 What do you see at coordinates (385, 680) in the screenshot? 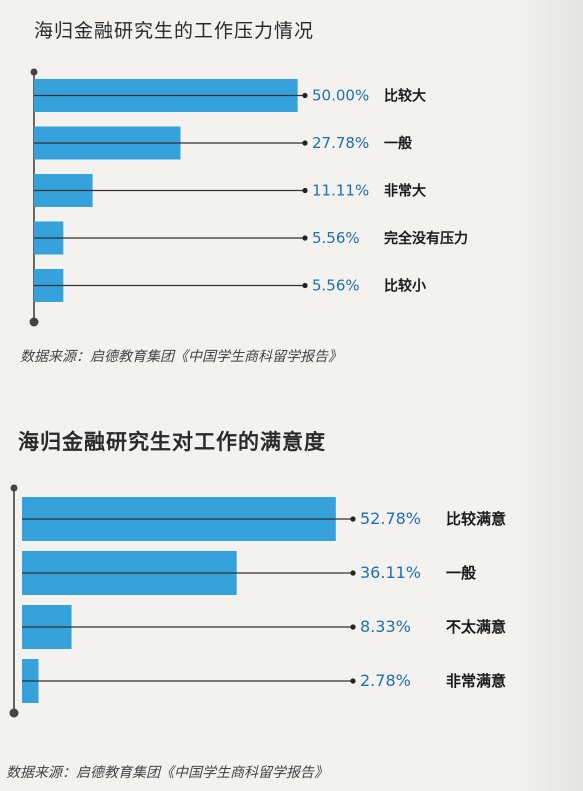
I see `value-label-4: 2.78%` at bounding box center [385, 680].